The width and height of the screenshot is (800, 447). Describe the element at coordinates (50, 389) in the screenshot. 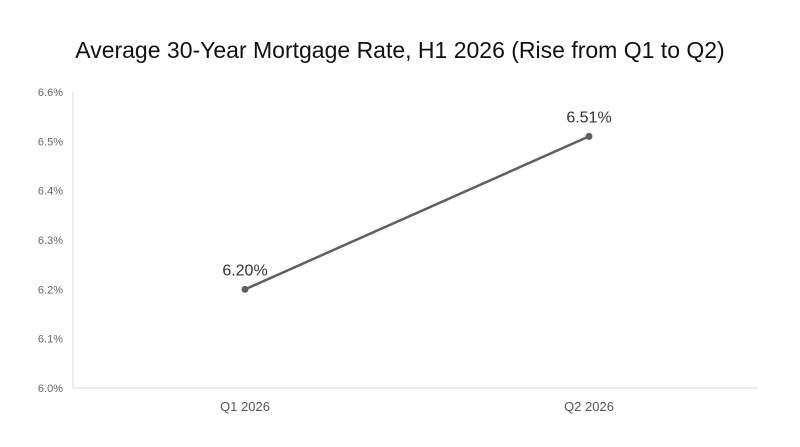

I see `y-tick-label: 6.0%` at that location.